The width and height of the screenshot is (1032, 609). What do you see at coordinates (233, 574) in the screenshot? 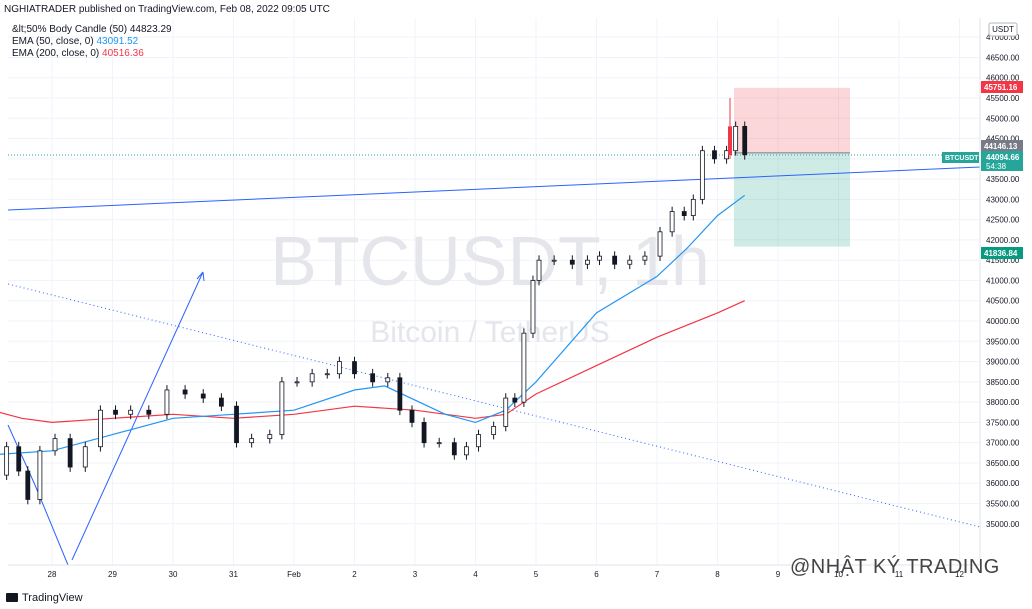
I see `x-tick-label: 31` at bounding box center [233, 574].